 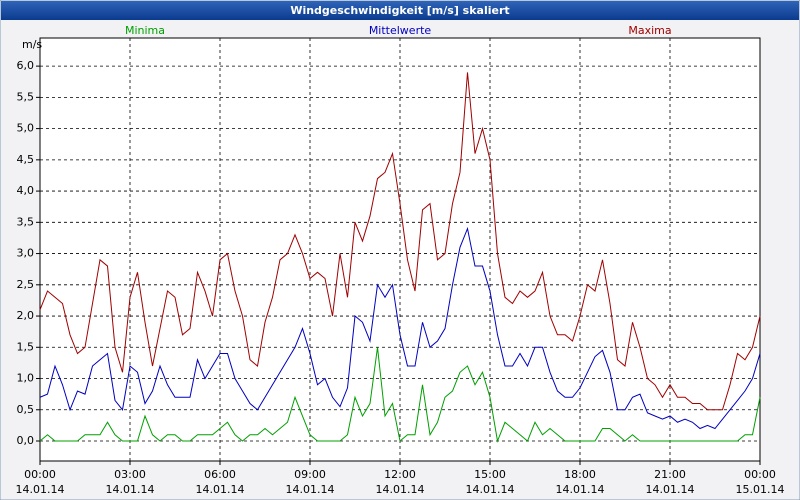 What do you see at coordinates (26, 315) in the screenshot?
I see `y-tick-label: 2,0` at bounding box center [26, 315].